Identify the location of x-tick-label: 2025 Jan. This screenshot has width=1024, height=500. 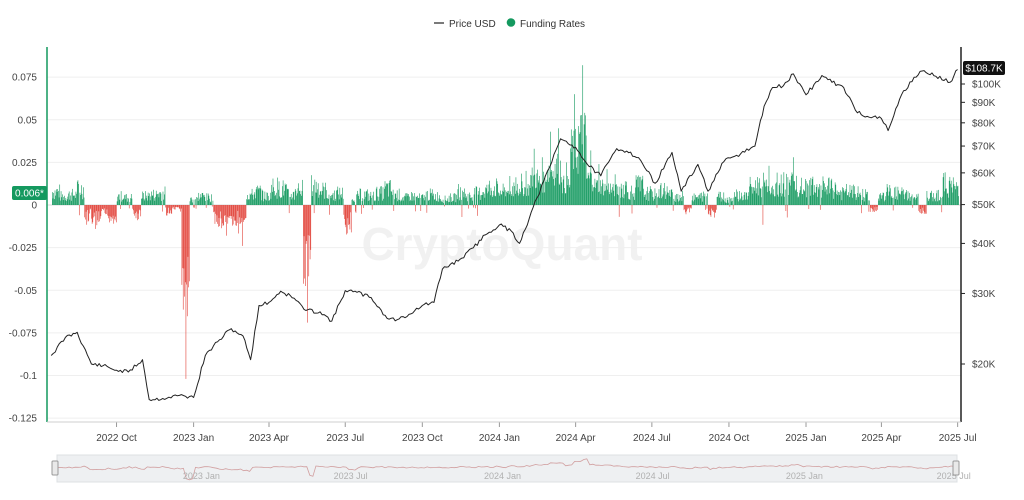
(805, 438).